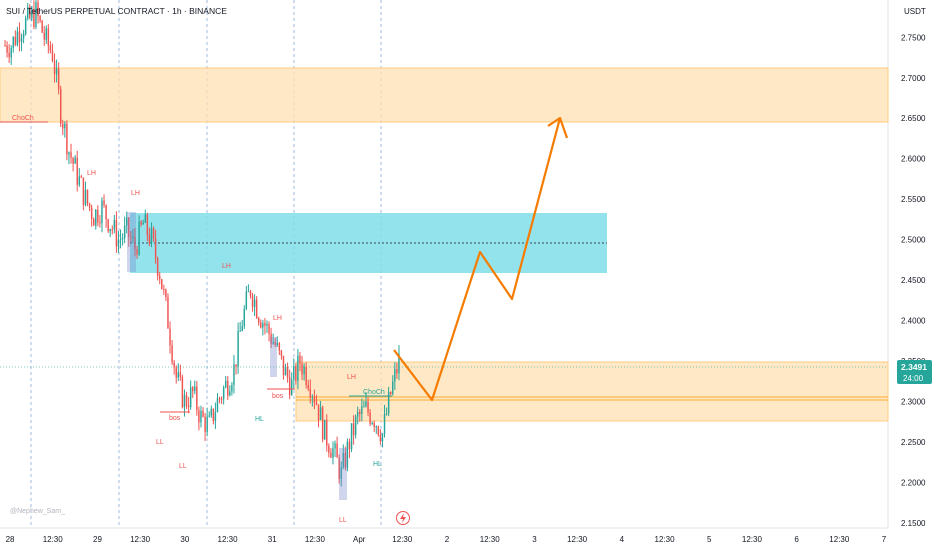 The width and height of the screenshot is (932, 550). Describe the element at coordinates (915, 11) in the screenshot. I see `currency-label: USDT` at that location.